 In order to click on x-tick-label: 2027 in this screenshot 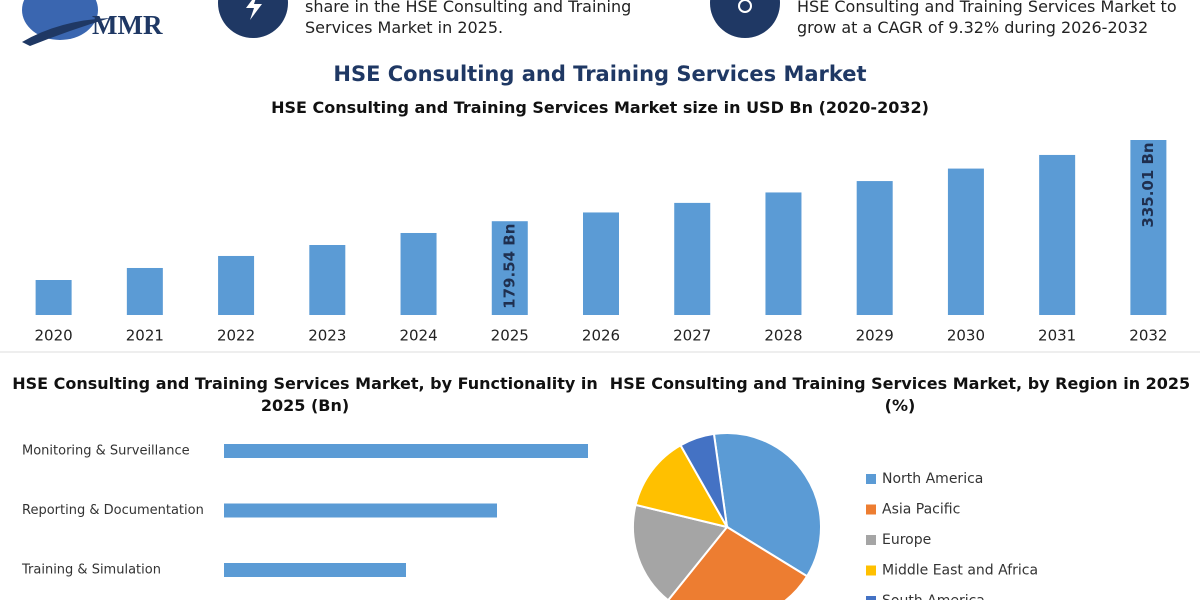, I will do `click(692, 336)`.